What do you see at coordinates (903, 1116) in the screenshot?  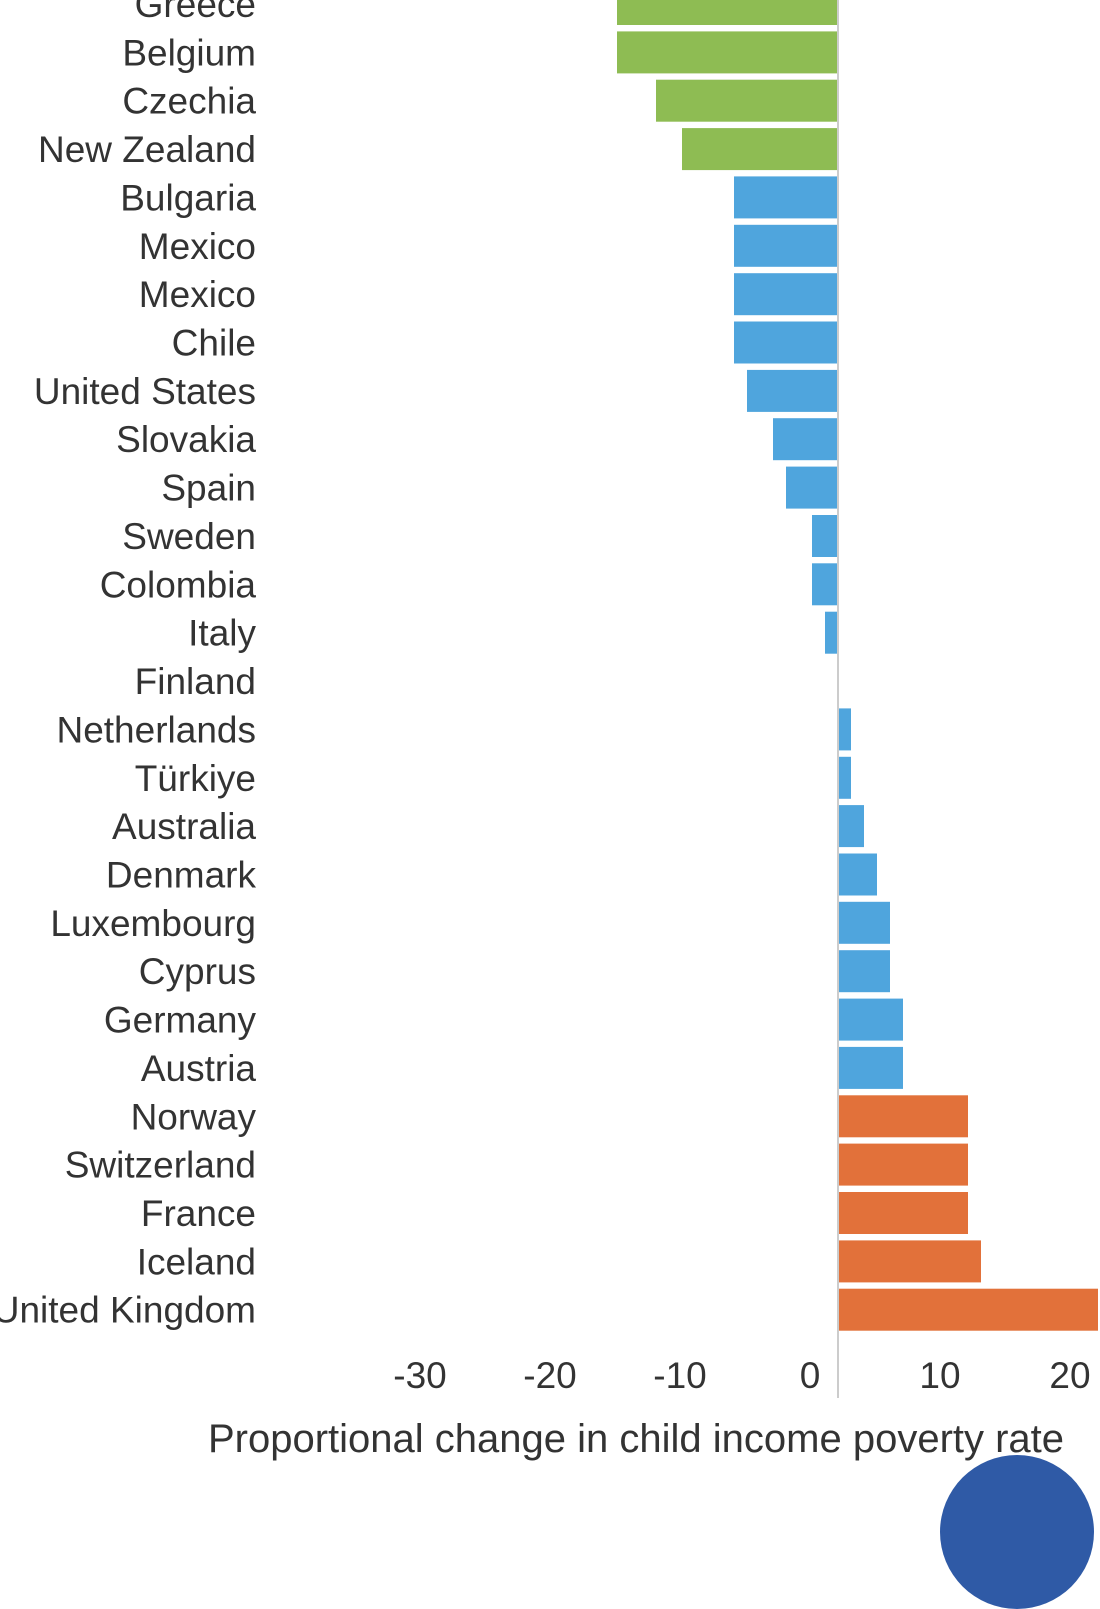 I see `bar-norway` at bounding box center [903, 1116].